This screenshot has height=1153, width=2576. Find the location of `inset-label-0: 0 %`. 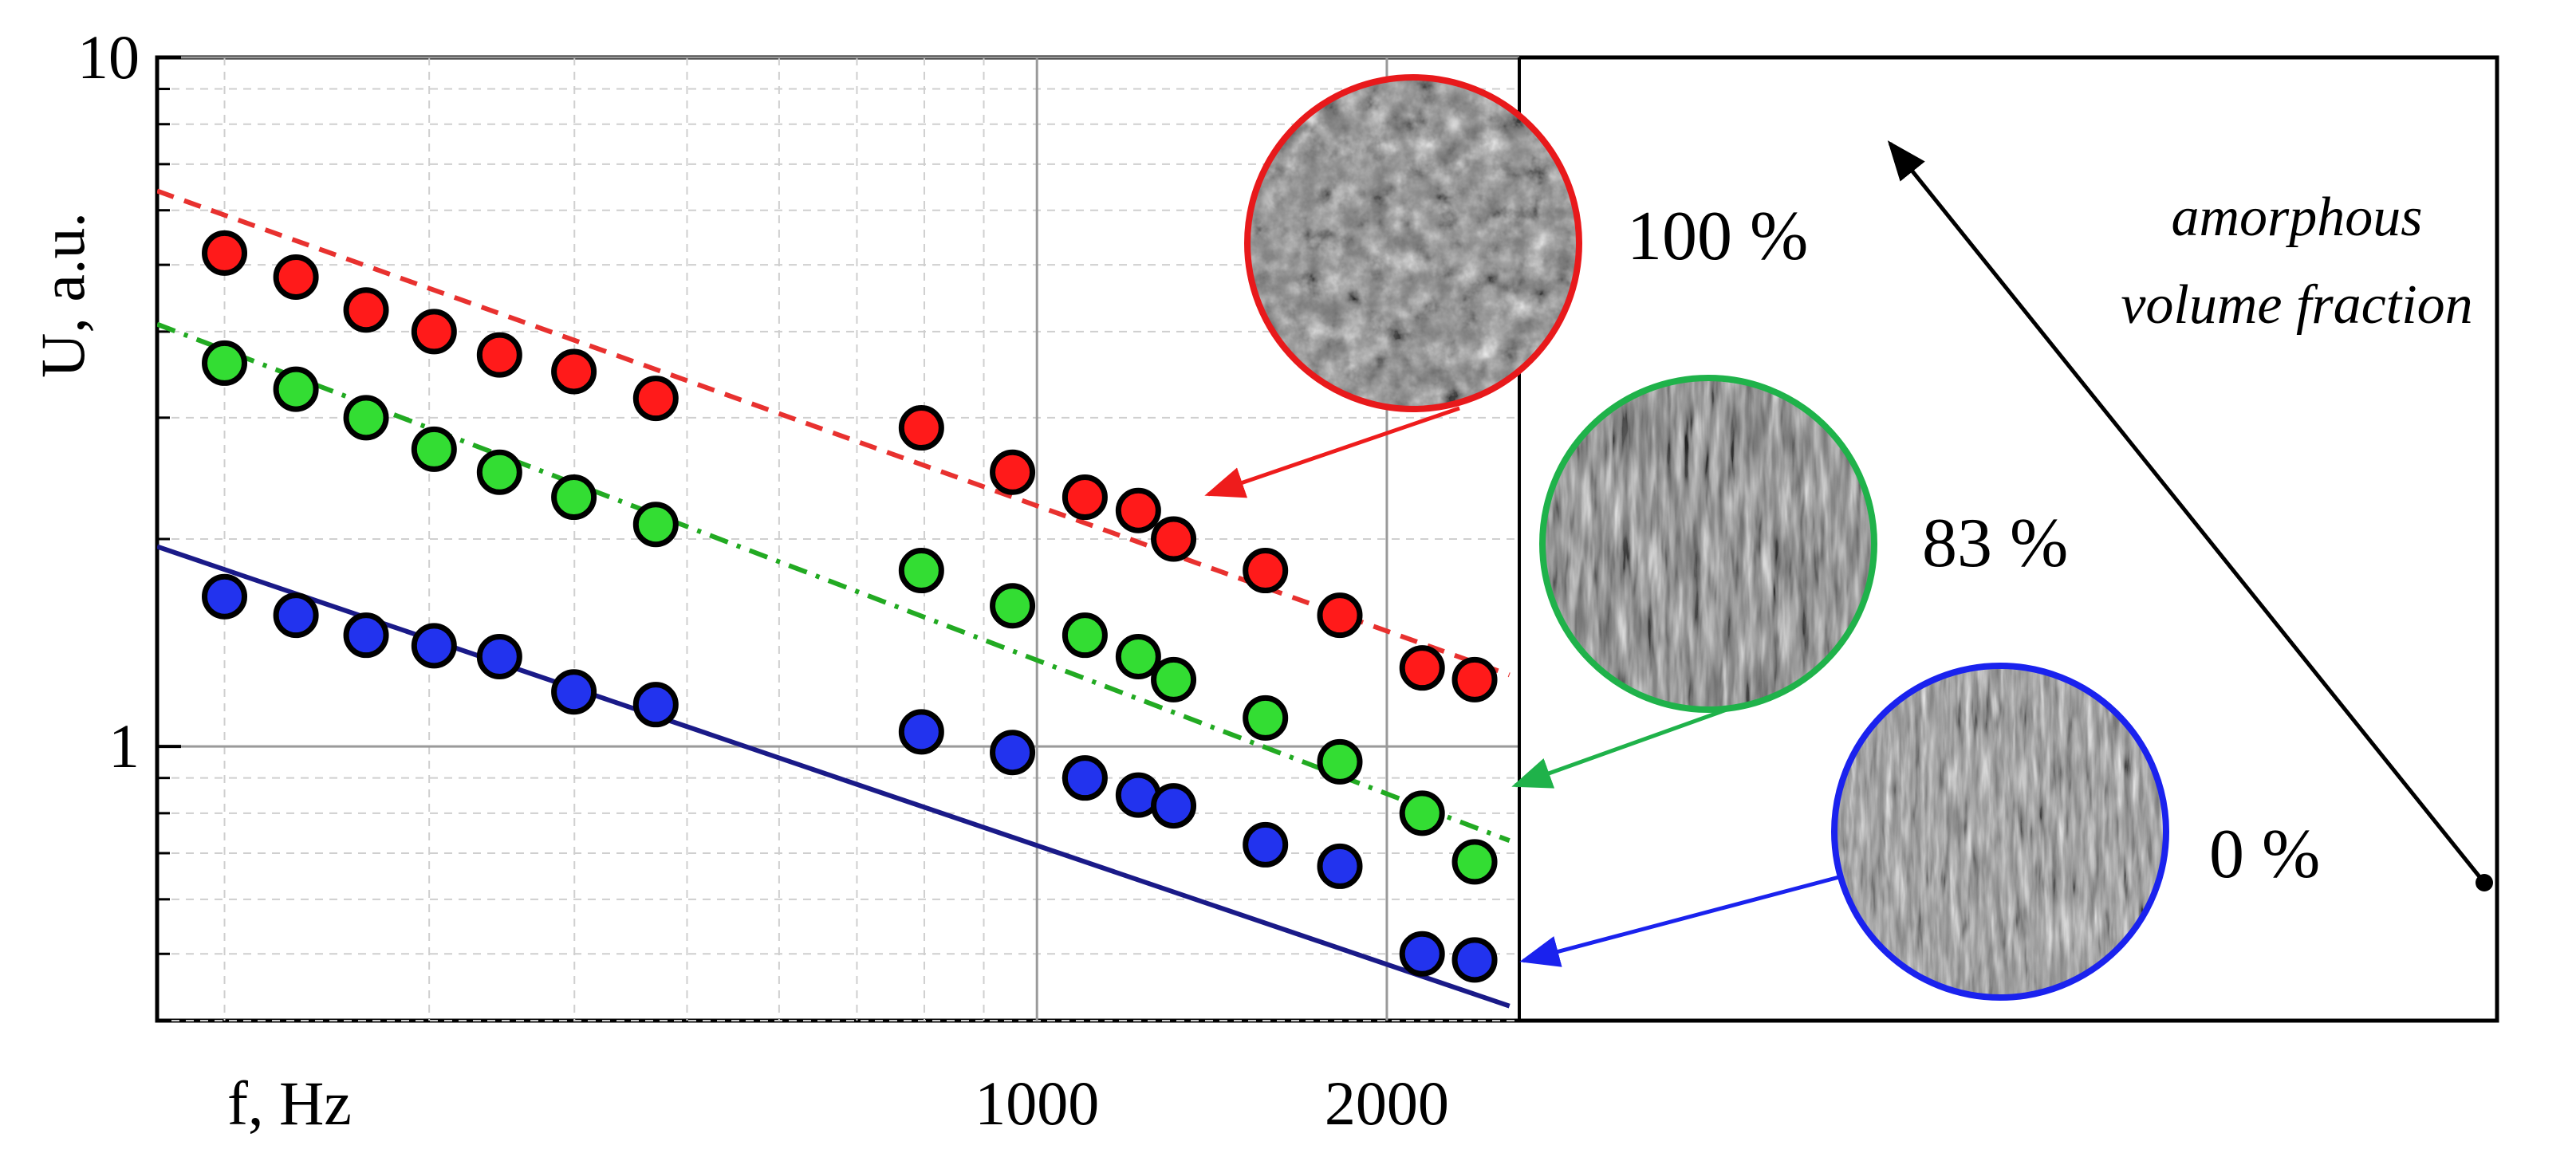

inset-label-0: 0 % is located at coordinates (2264, 855).